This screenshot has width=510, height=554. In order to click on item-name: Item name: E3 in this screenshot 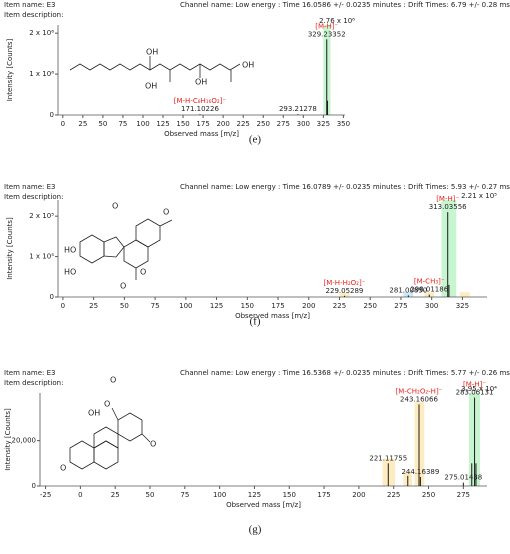, I will do `click(29, 187)`.